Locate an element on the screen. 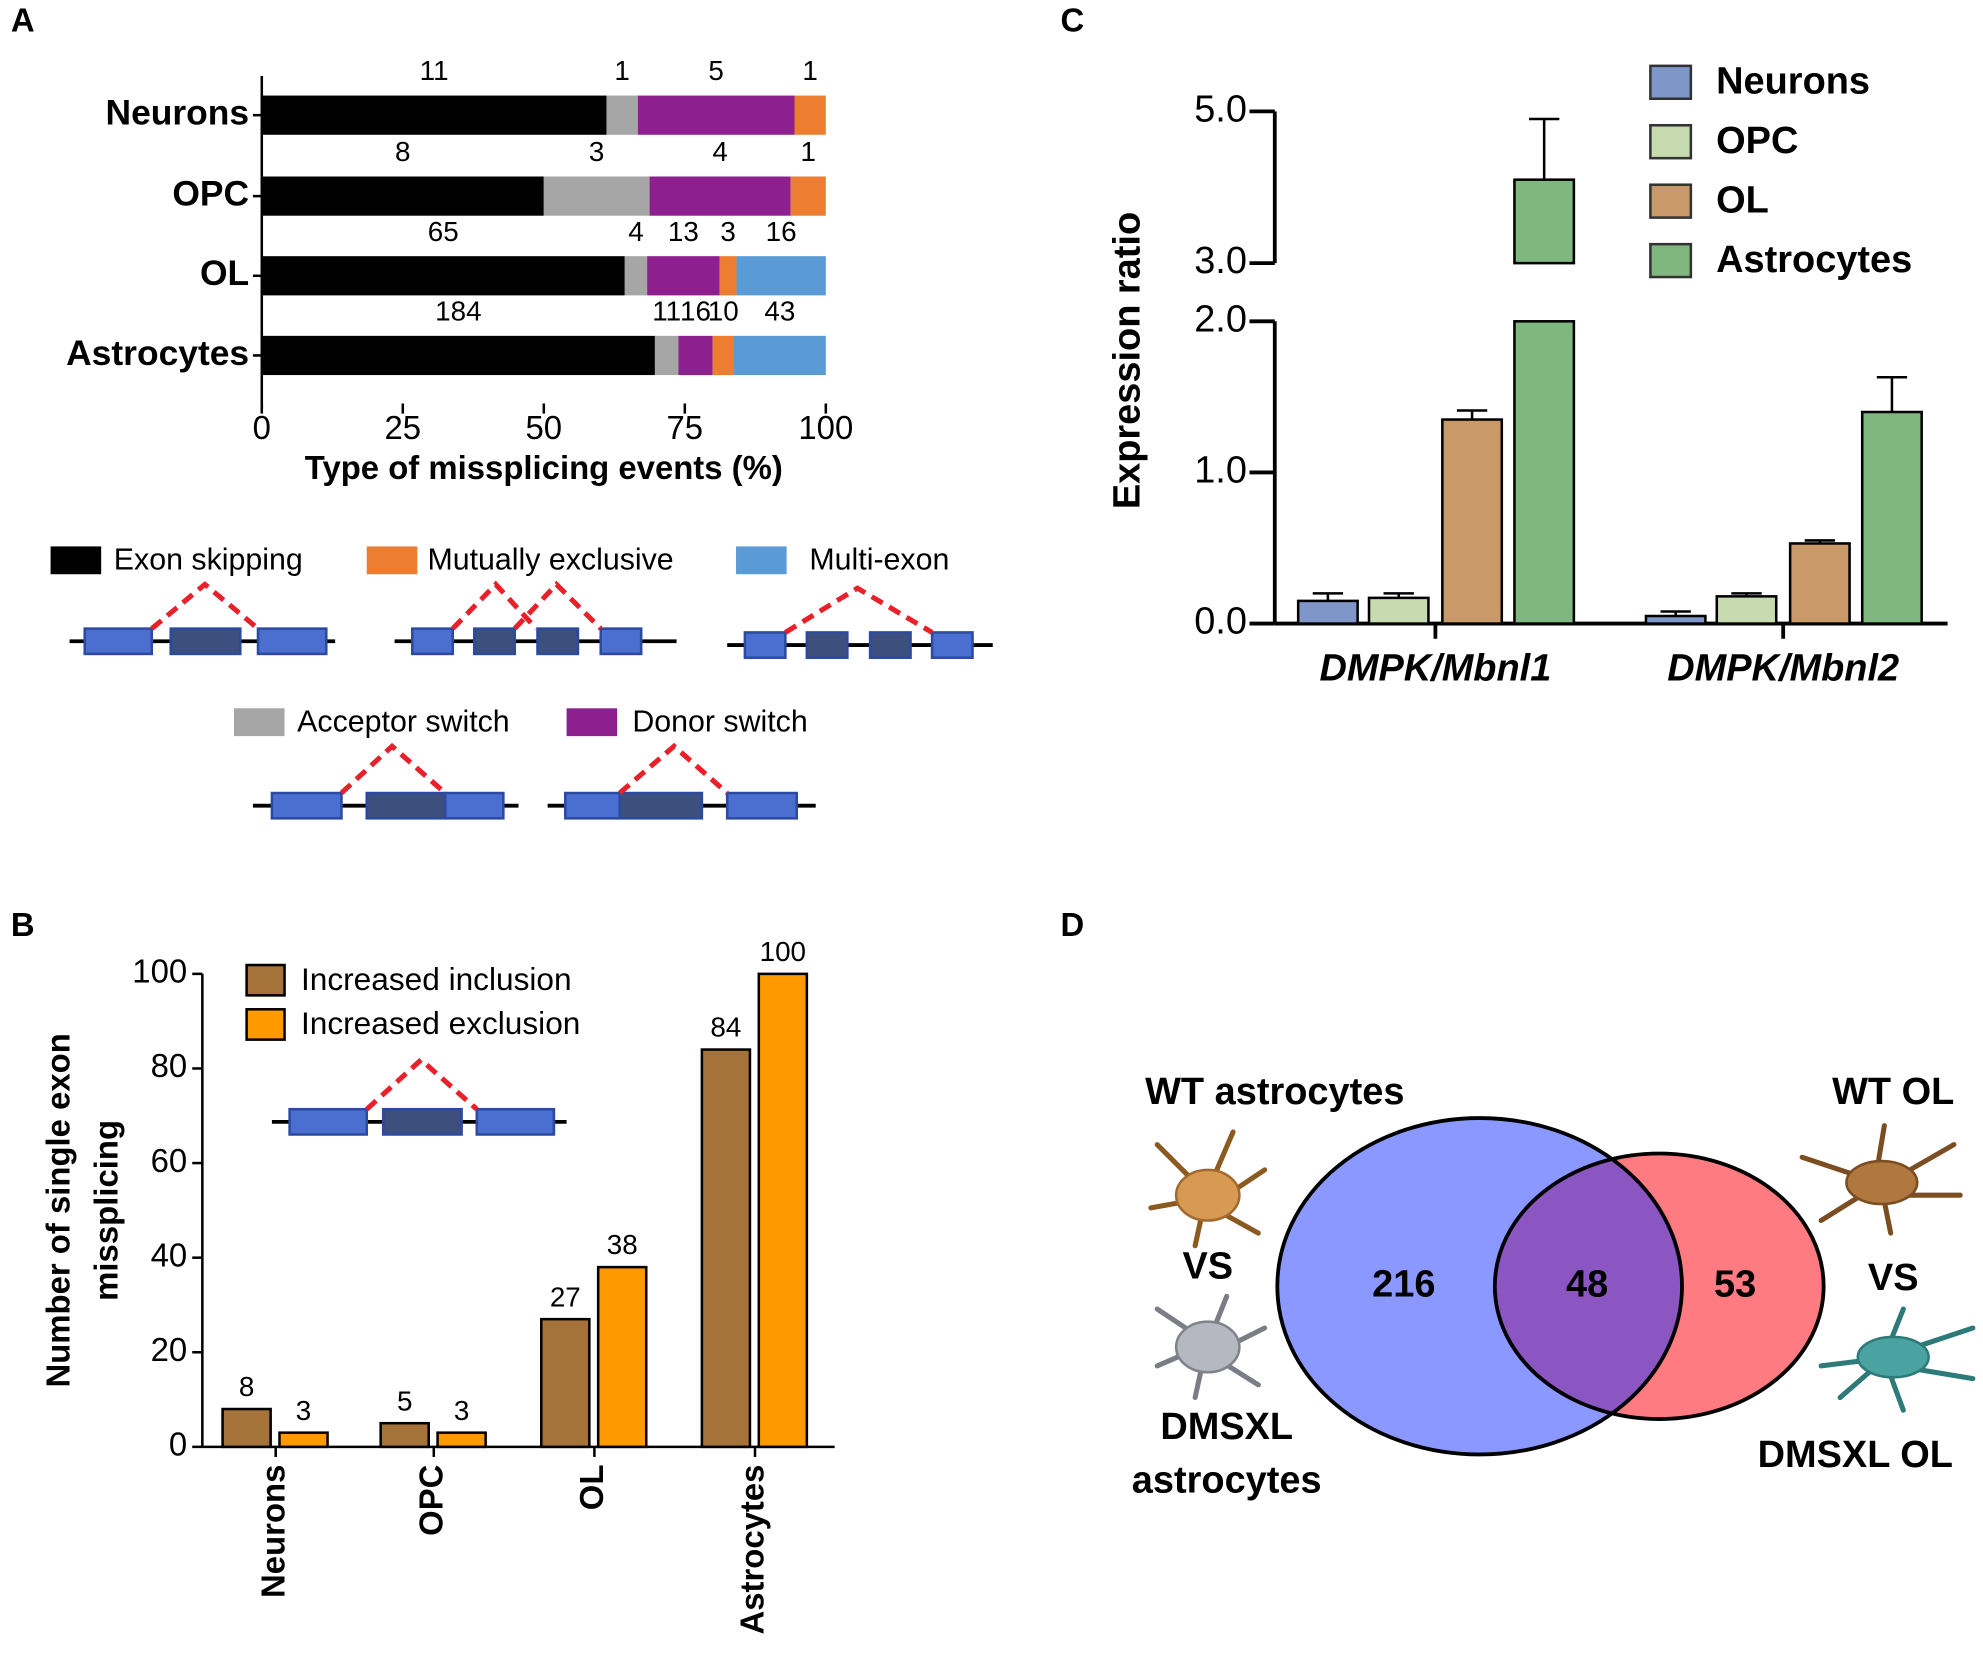  set-label: DMSXL is located at coordinates (1226, 1427).